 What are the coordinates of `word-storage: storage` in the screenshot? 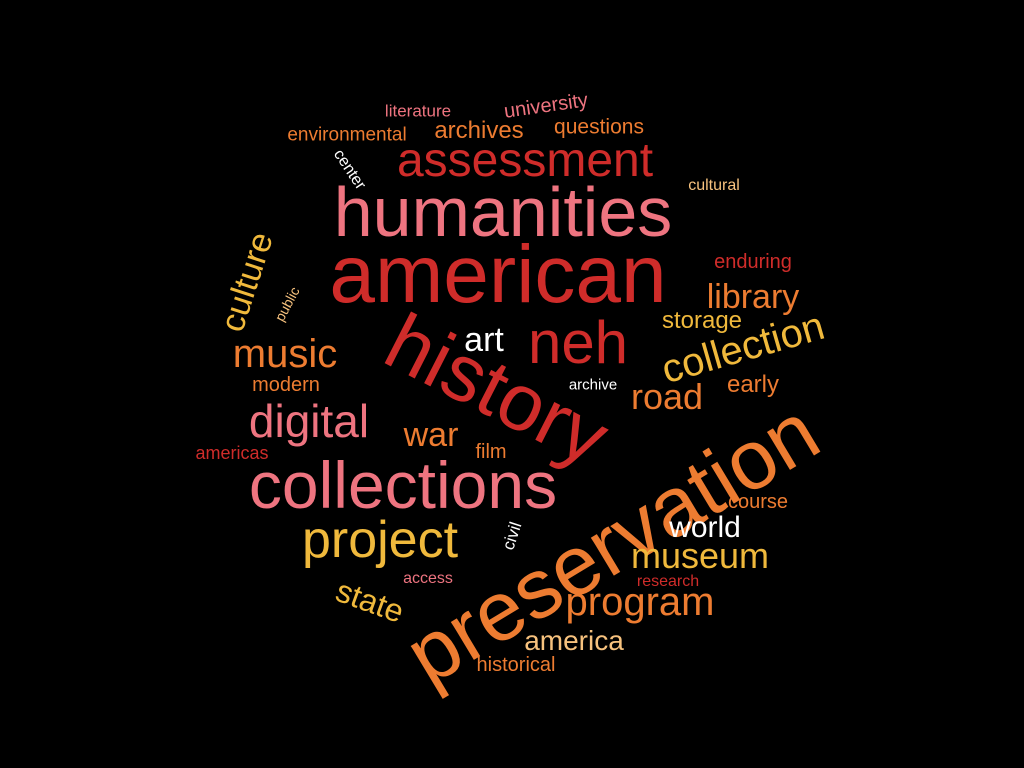 It's located at (702, 320).